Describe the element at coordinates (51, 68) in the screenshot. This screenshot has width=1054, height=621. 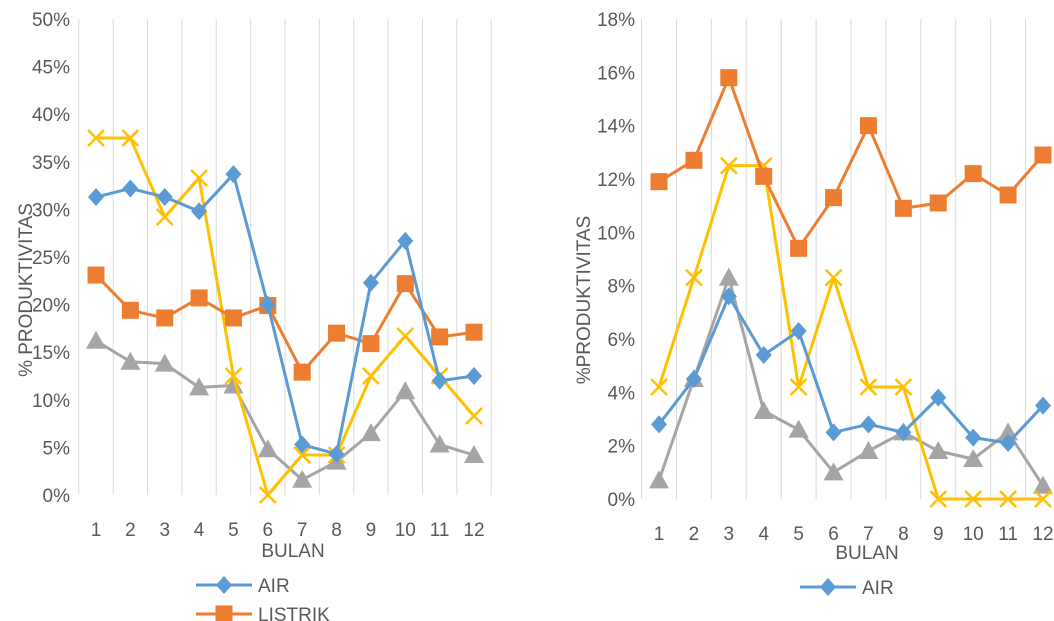
I see `y-tick-label: 45%` at that location.